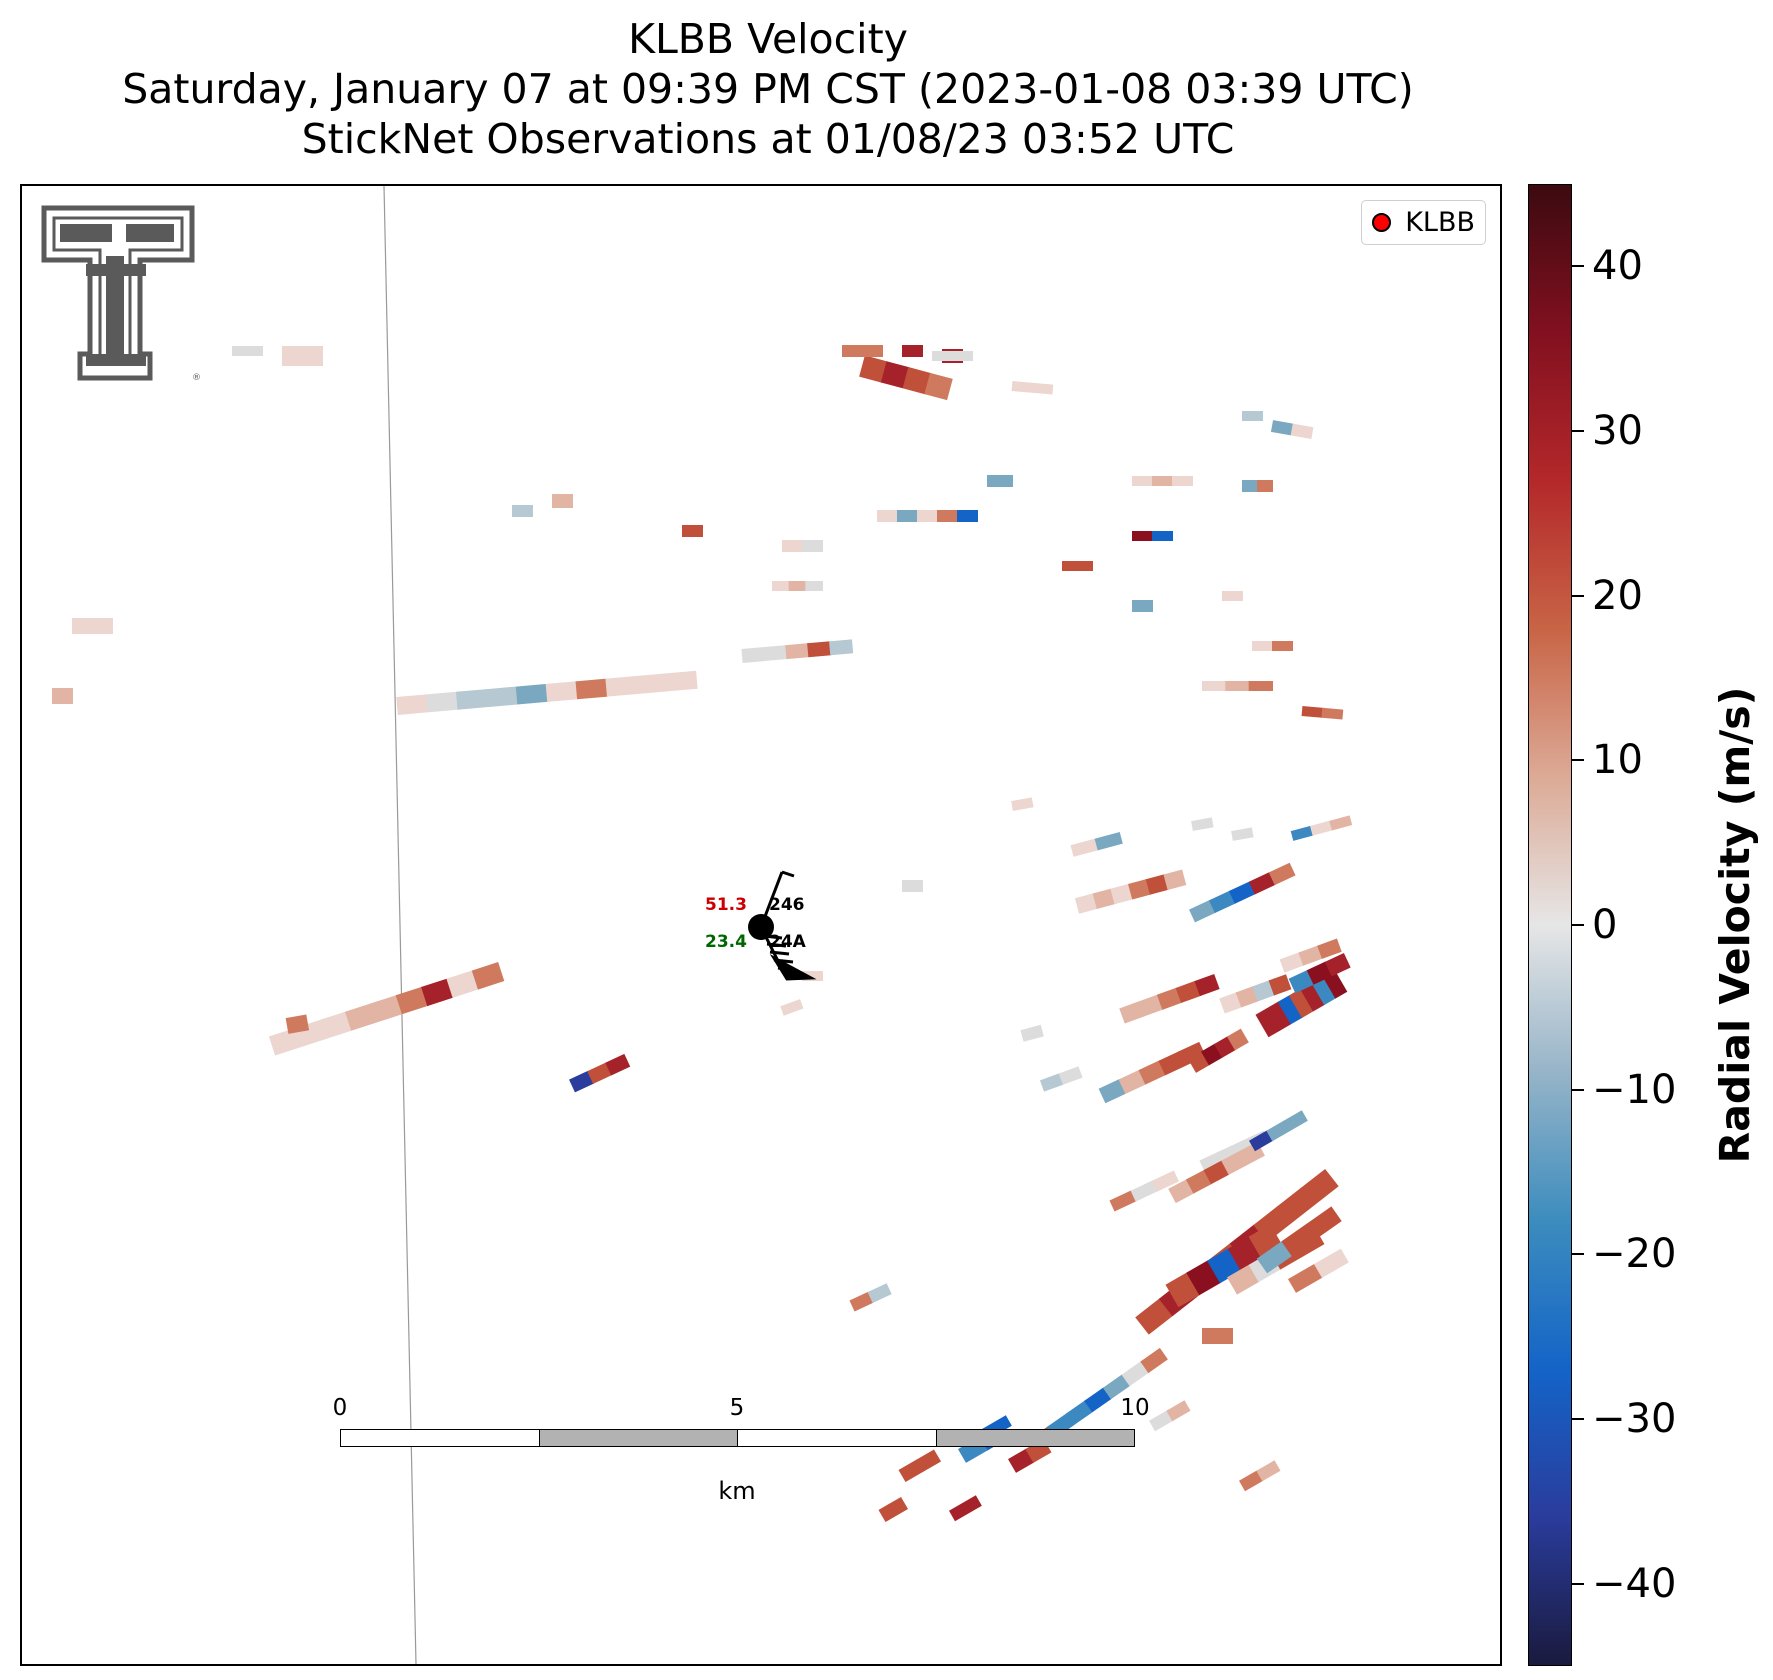 The image size is (1773, 1680). What do you see at coordinates (1135, 1408) in the screenshot?
I see `scale-tick-10: 10` at bounding box center [1135, 1408].